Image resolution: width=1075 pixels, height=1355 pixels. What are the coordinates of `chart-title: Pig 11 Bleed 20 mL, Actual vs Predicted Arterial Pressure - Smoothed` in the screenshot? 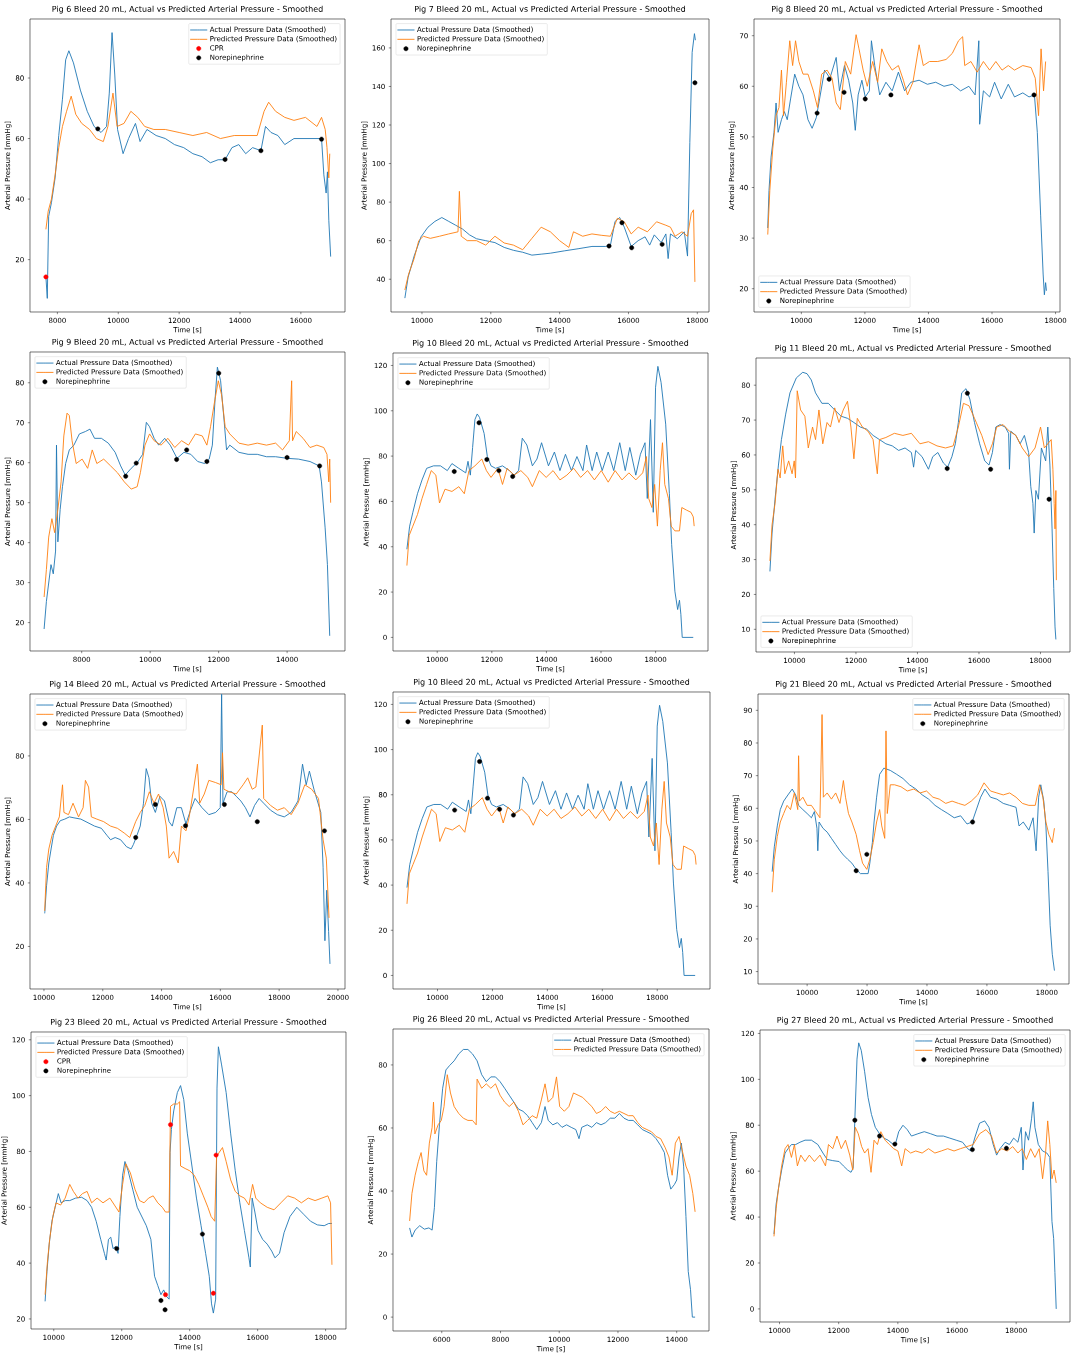 It's located at (913, 348).